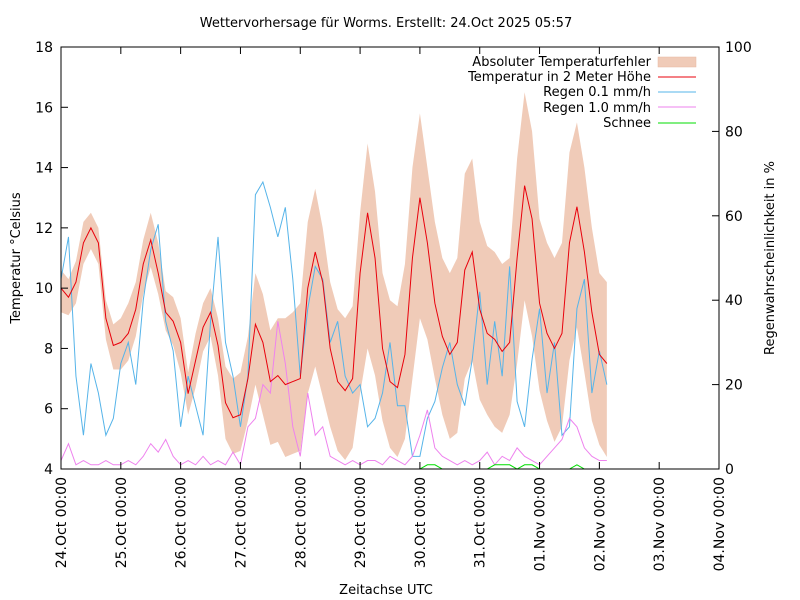 The height and width of the screenshot is (600, 800). Describe the element at coordinates (600, 524) in the screenshot. I see `x-tick-label: 02.Nov 00:00` at that location.